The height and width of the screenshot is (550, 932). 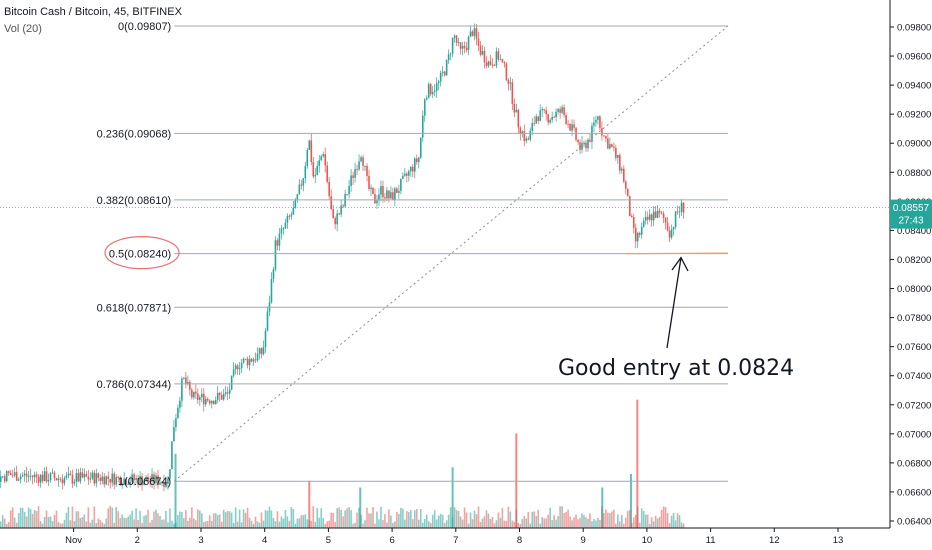 I want to click on price-tick-label: 0.07800, so click(x=914, y=318).